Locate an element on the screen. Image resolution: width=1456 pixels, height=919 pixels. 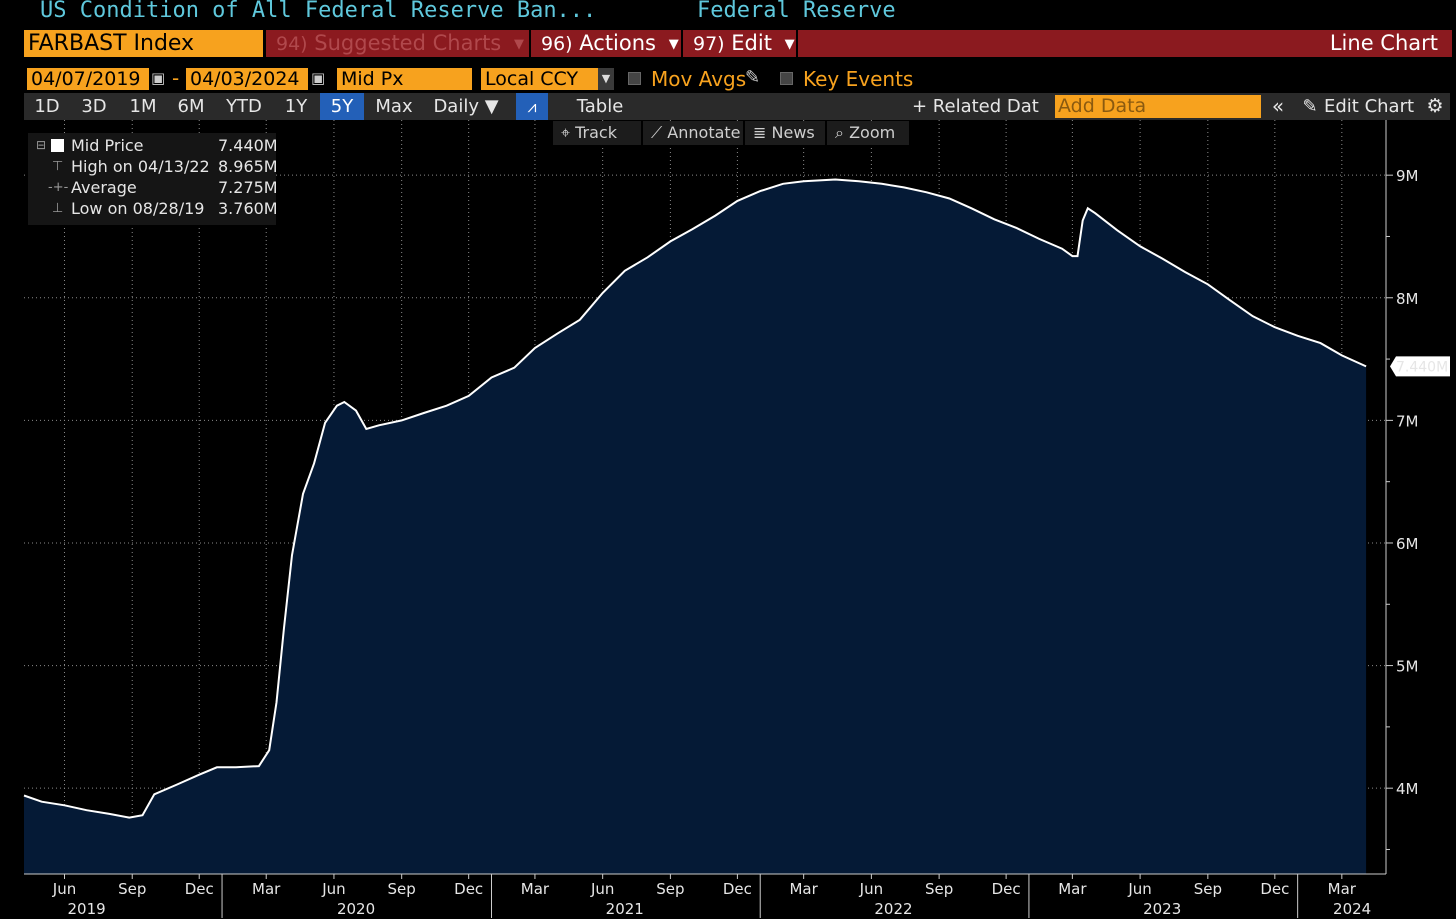
zoom-button: ⌕ Zoom is located at coordinates (868, 133).